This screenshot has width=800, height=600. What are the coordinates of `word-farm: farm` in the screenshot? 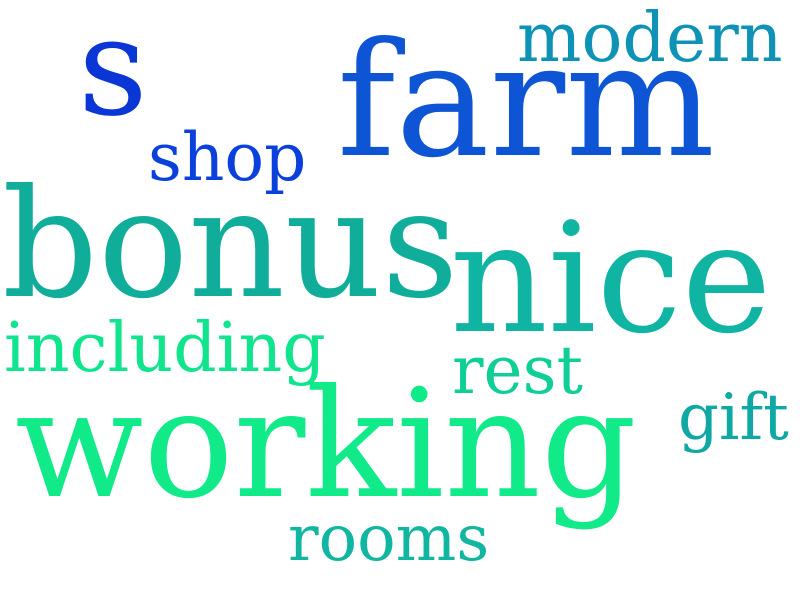 It's located at (526, 101).